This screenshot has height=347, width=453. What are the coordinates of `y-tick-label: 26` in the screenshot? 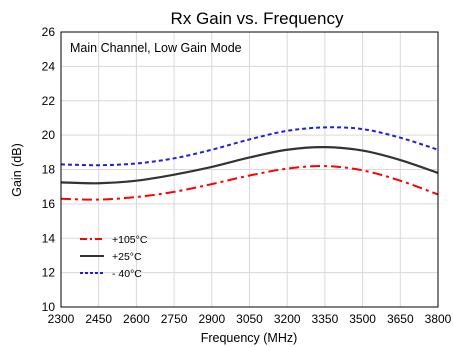 It's located at (49, 32).